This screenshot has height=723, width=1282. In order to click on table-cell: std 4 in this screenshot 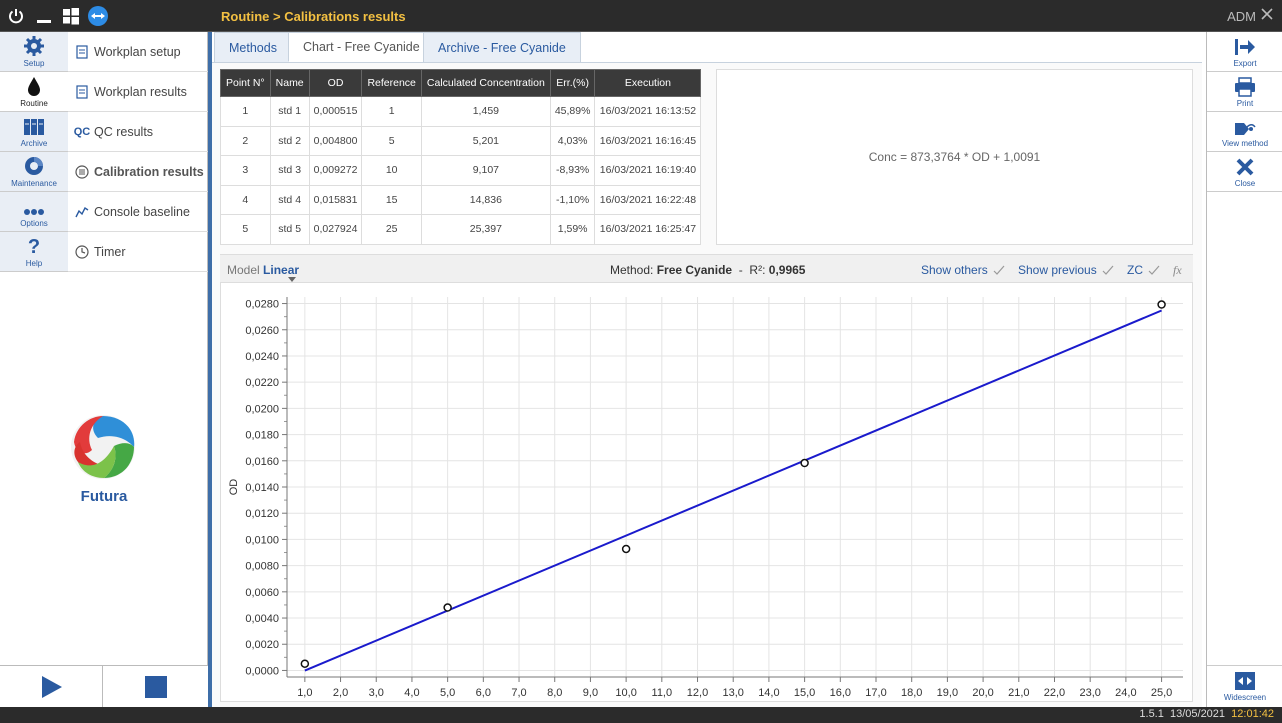, I will do `click(289, 199)`.